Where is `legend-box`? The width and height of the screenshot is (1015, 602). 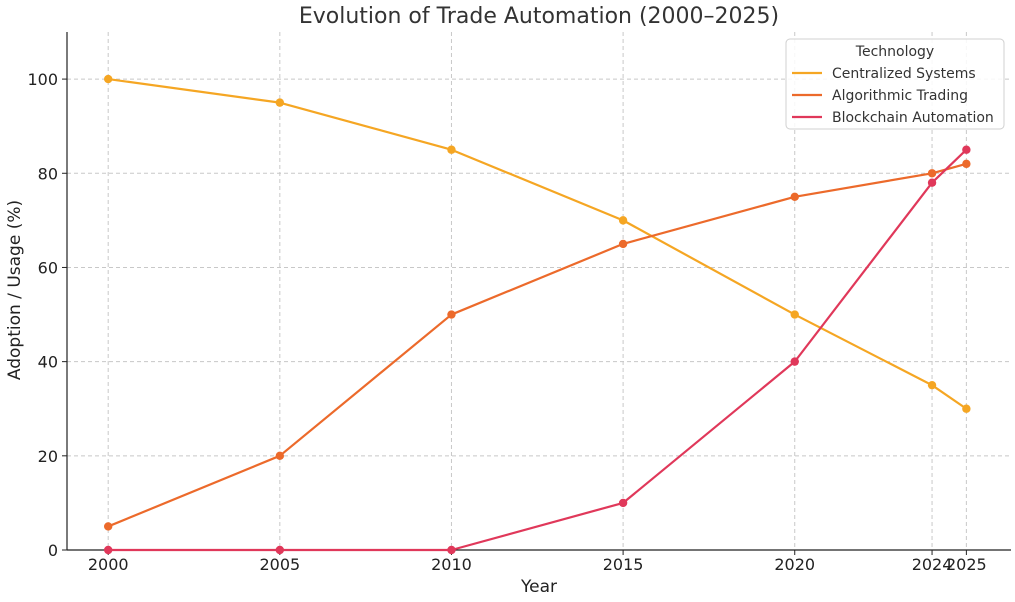
legend-box is located at coordinates (895, 84).